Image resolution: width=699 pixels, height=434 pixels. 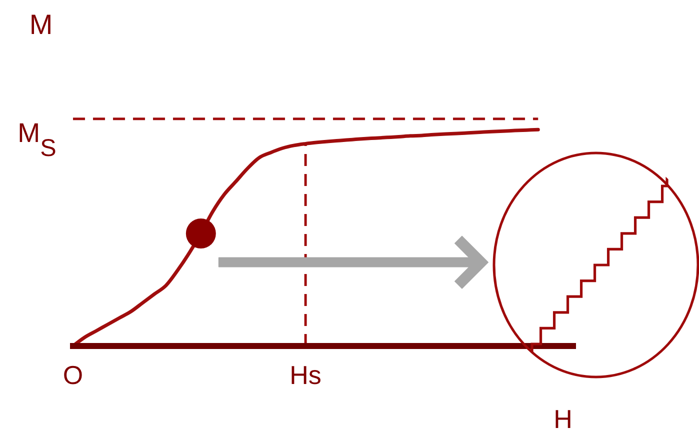 What do you see at coordinates (563, 419) in the screenshot?
I see `x-axis-title: H` at bounding box center [563, 419].